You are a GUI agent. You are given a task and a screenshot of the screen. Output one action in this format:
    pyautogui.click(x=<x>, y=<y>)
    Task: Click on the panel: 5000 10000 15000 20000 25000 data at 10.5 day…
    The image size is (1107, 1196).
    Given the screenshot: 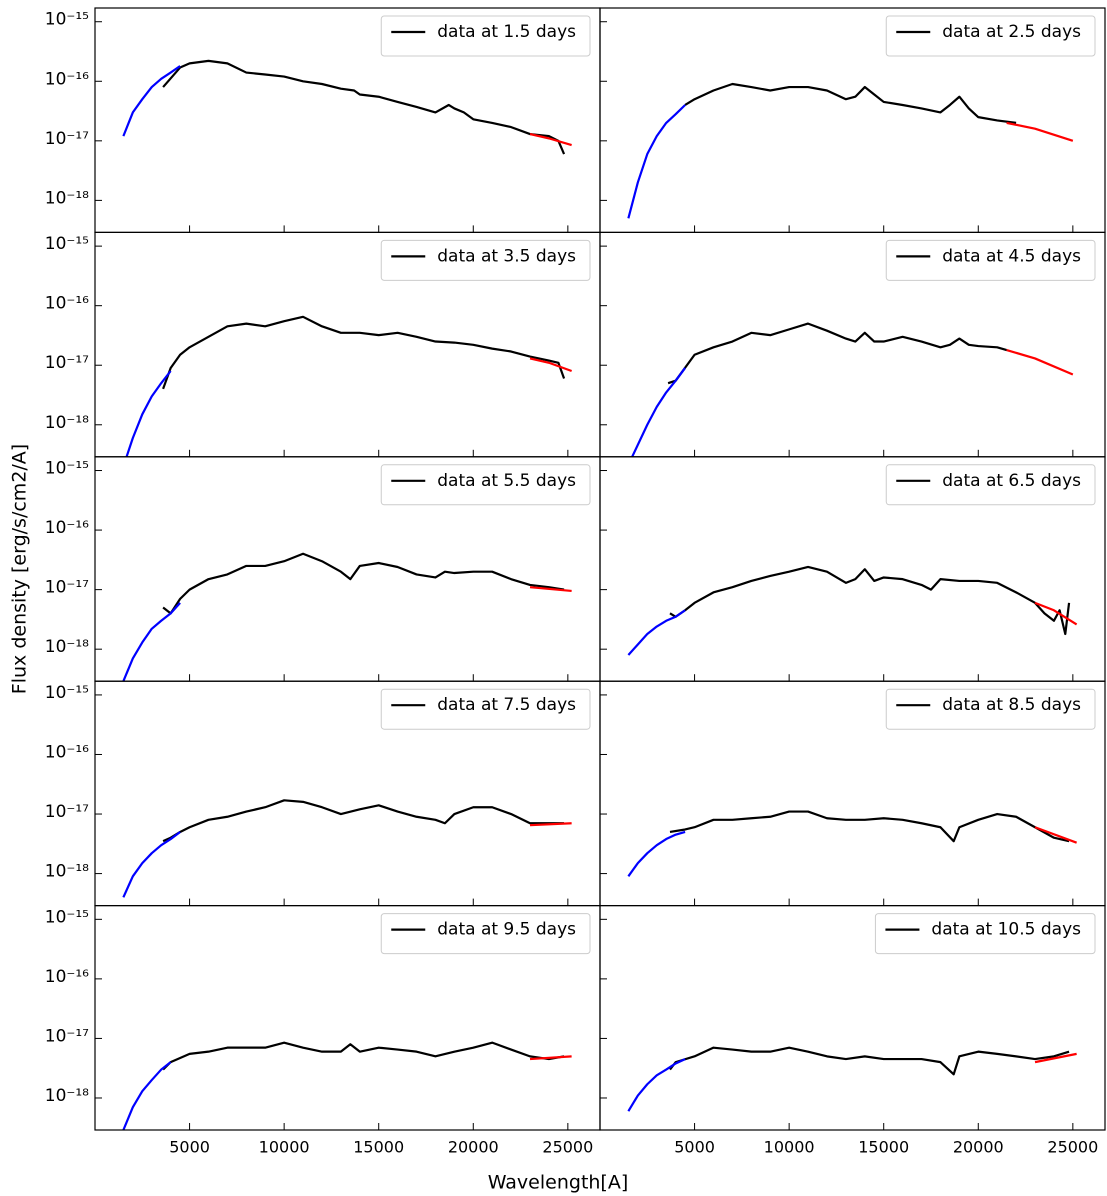 What is the action you would take?
    pyautogui.click(x=852, y=1030)
    